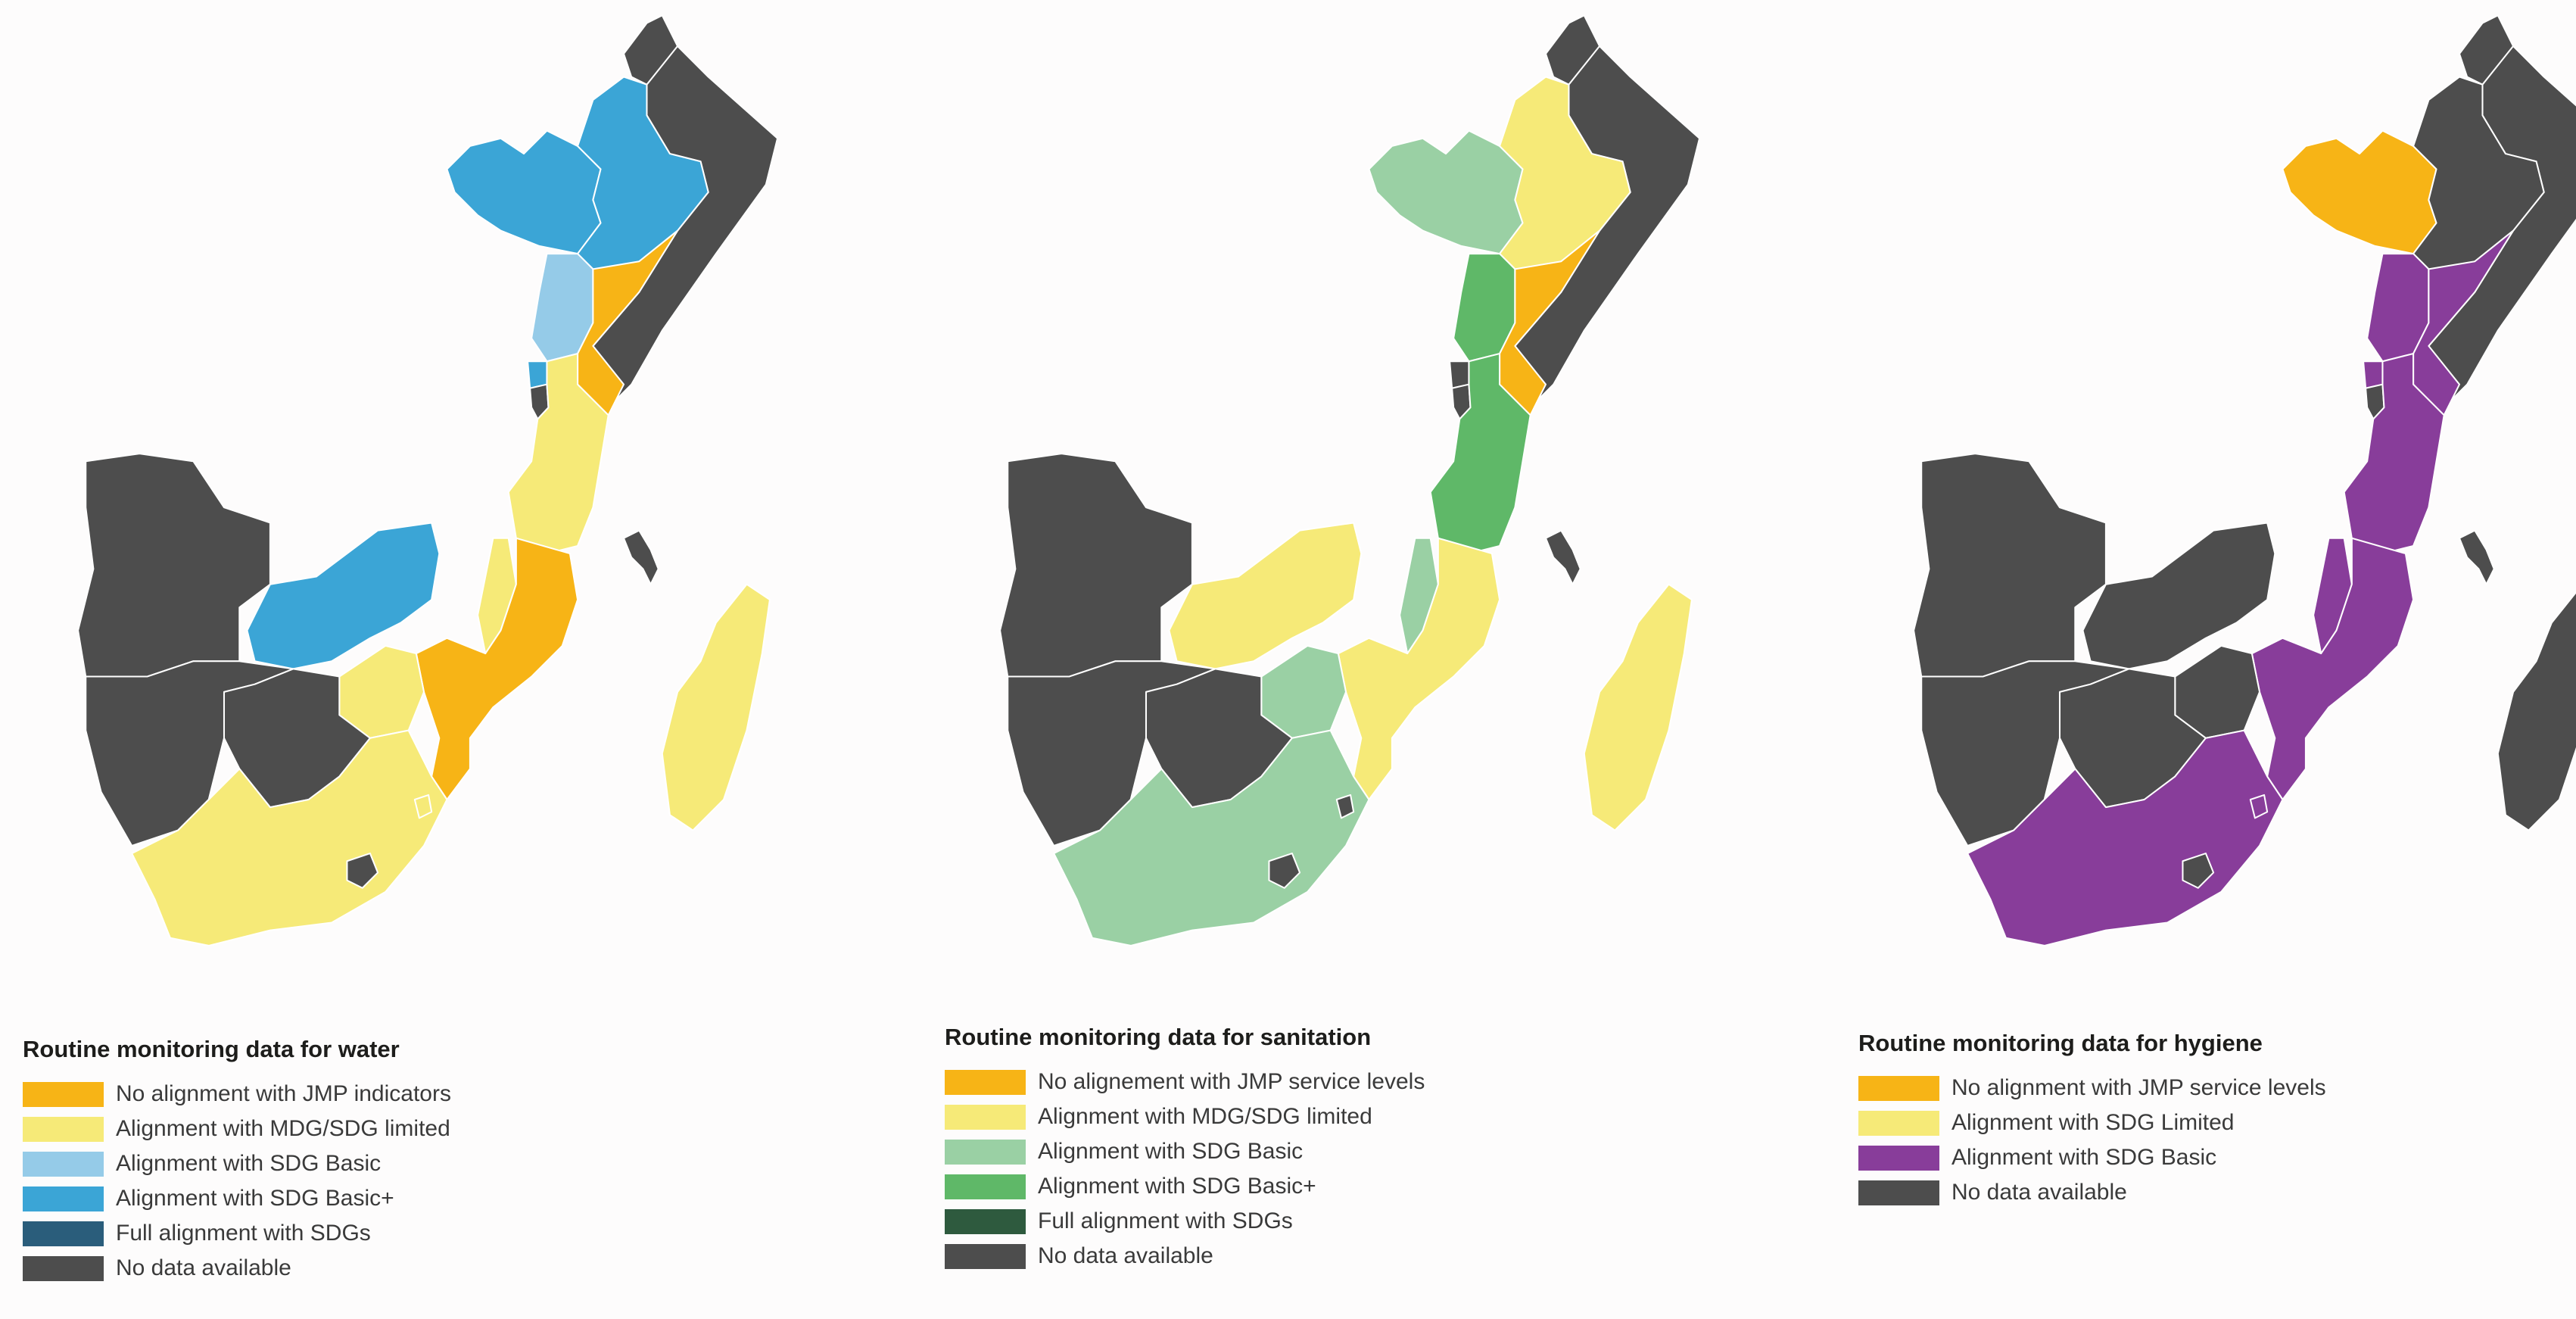 The image size is (2576, 1319). I want to click on legend-item: Alignment with SDG Limited, so click(2092, 1122).